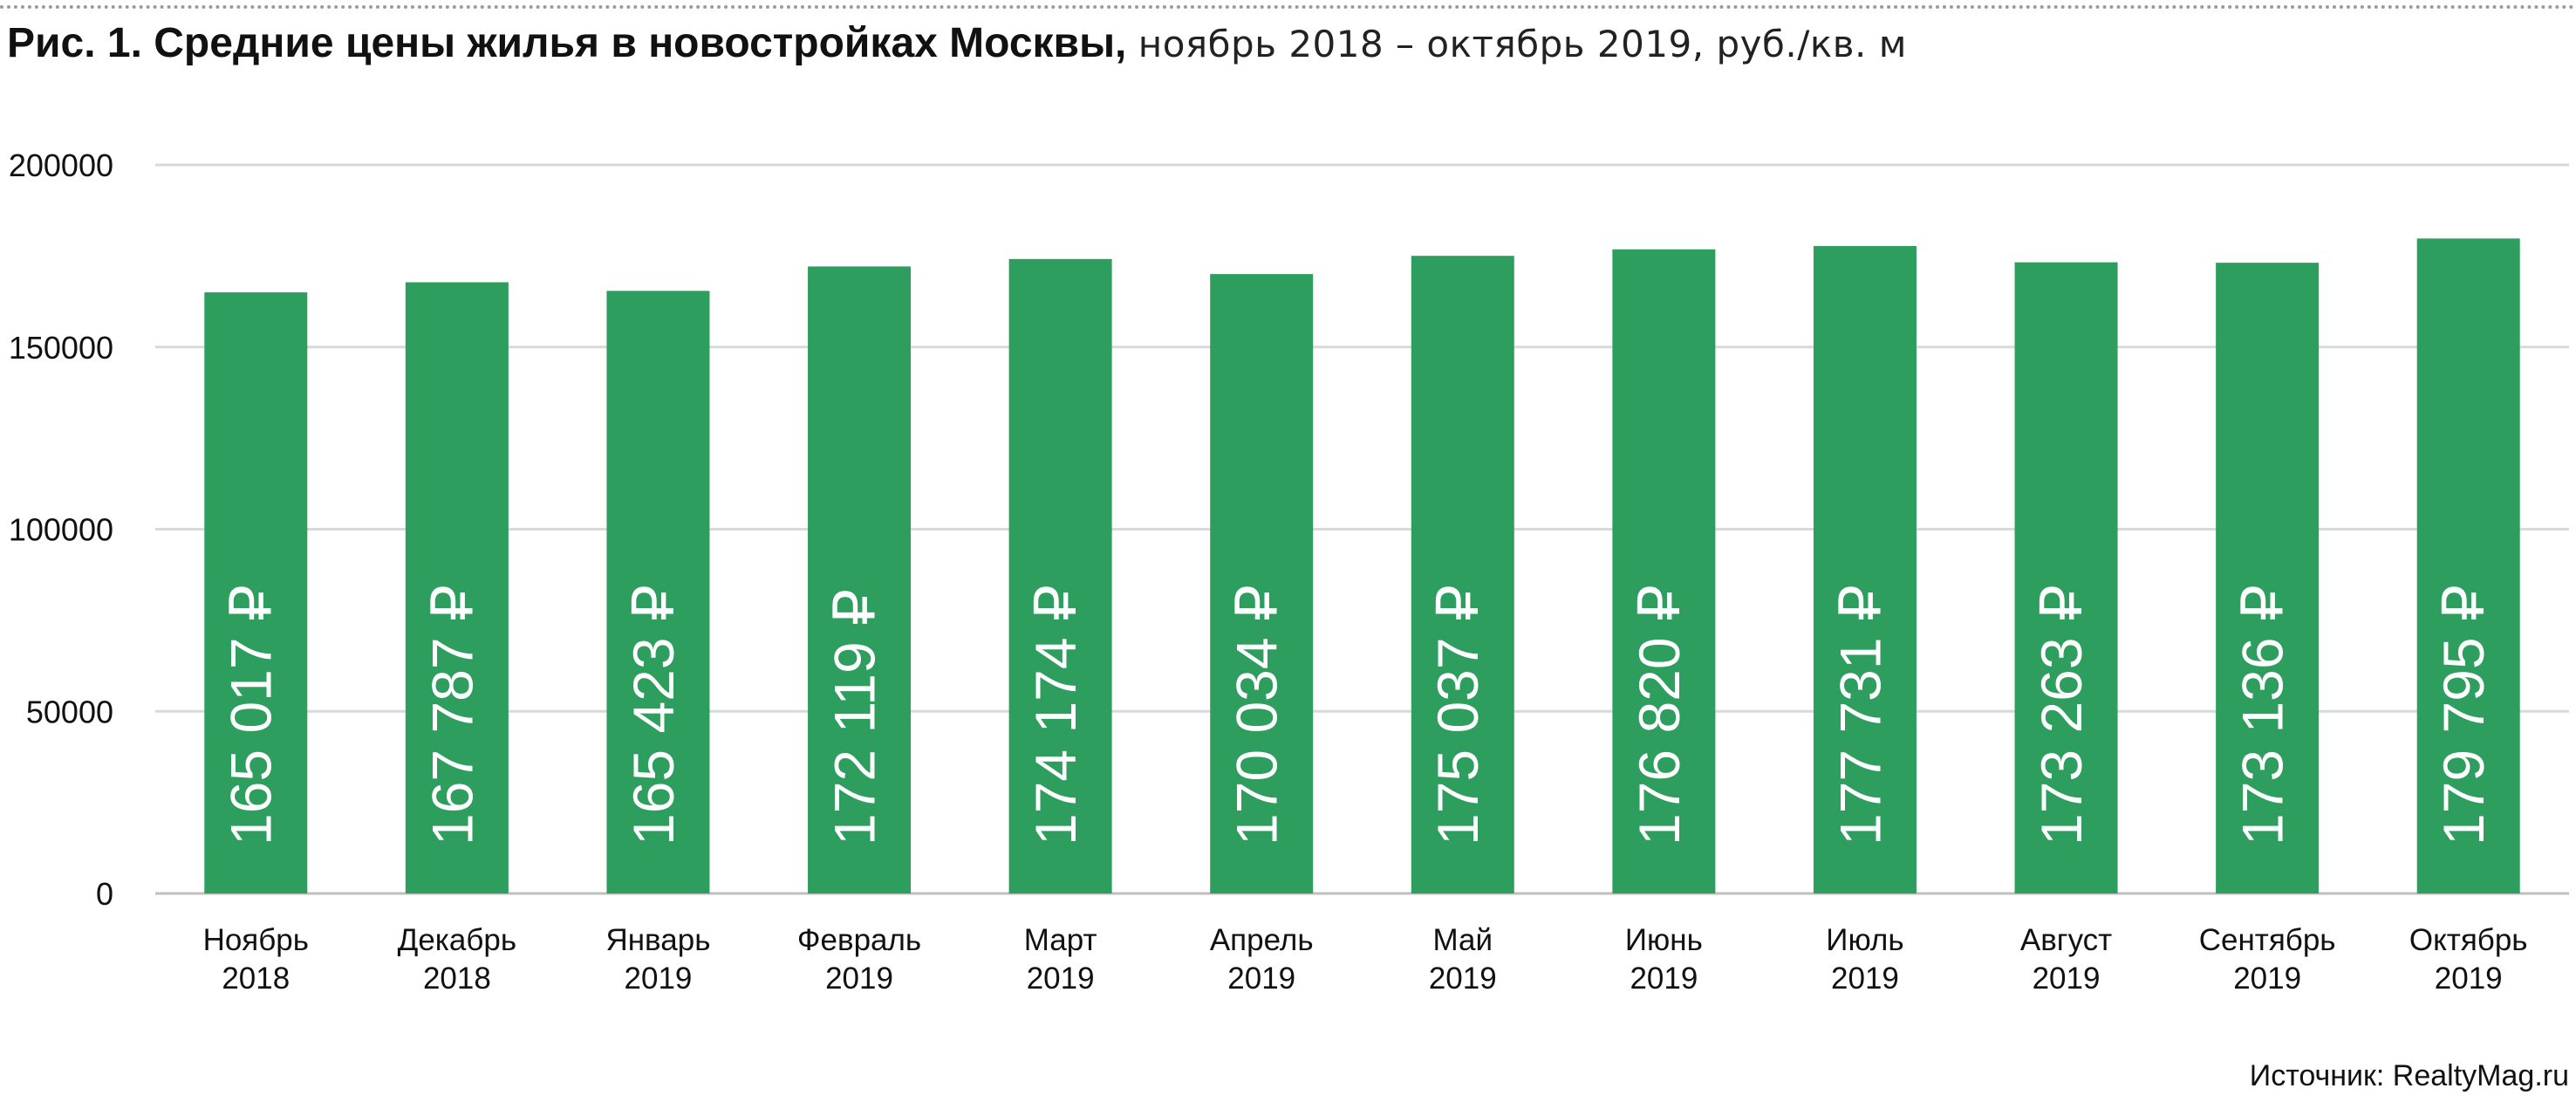 This screenshot has height=1102, width=2576. I want to click on bar-value-label: 167 787 ₽, so click(452, 715).